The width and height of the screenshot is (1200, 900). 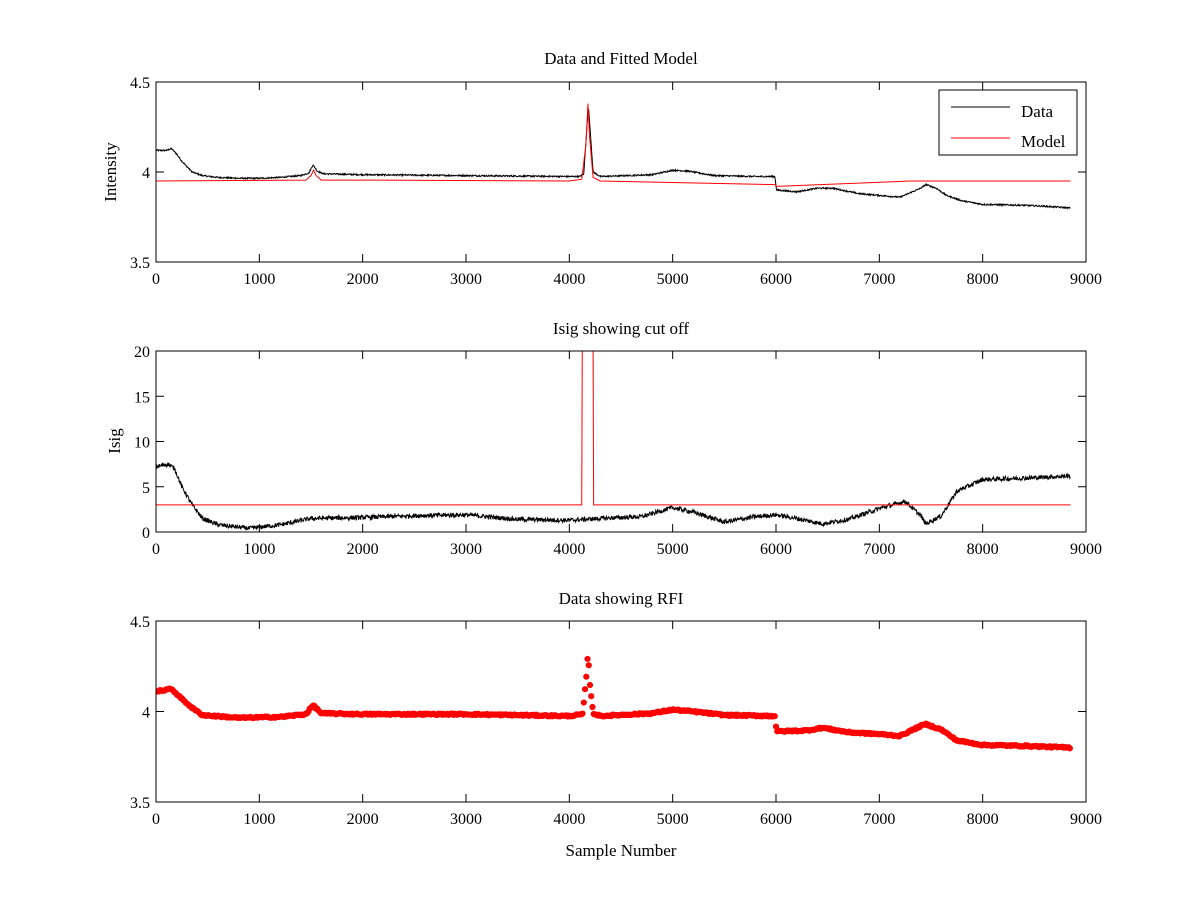 What do you see at coordinates (613, 428) in the screenshot?
I see `panel-2-series-2-line` at bounding box center [613, 428].